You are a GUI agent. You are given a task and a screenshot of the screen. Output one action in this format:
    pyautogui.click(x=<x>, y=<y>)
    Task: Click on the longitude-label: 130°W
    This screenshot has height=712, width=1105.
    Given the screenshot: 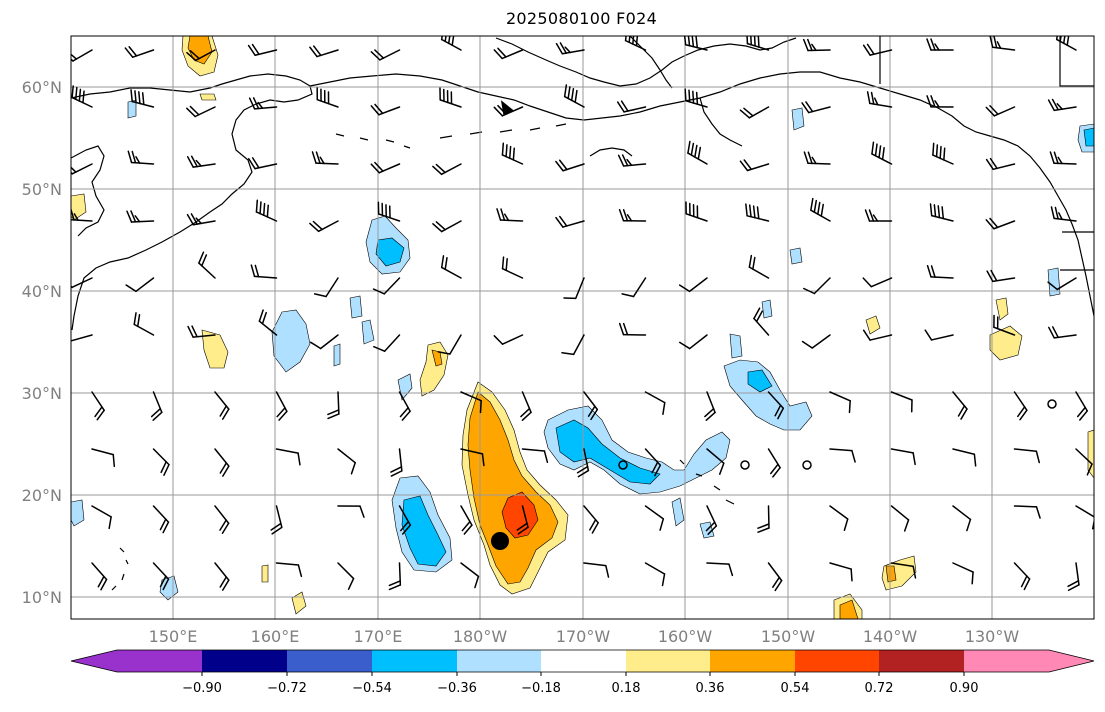 What is the action you would take?
    pyautogui.click(x=992, y=636)
    